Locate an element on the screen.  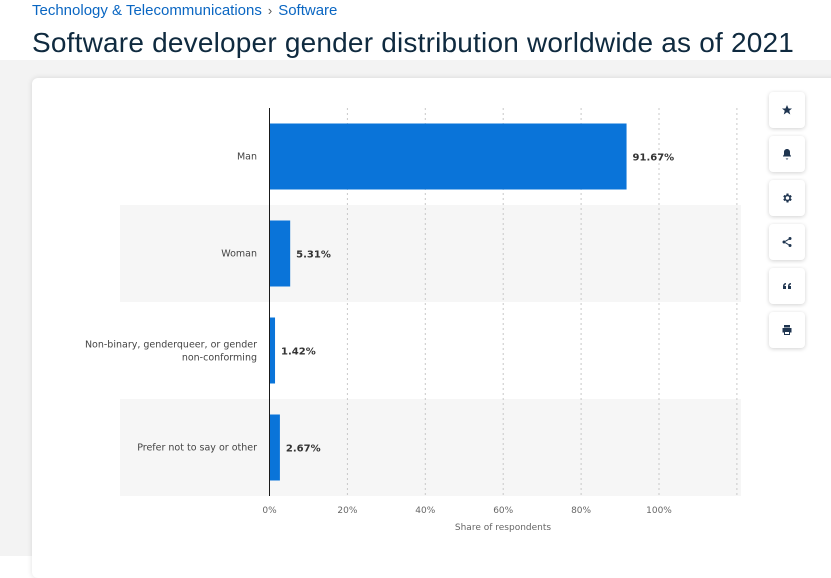
data-label: 91.67% is located at coordinates (654, 158).